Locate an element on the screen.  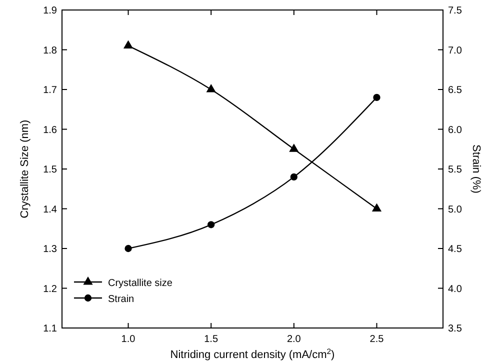
y2-tick-label: 4.5 is located at coordinates (455, 249).